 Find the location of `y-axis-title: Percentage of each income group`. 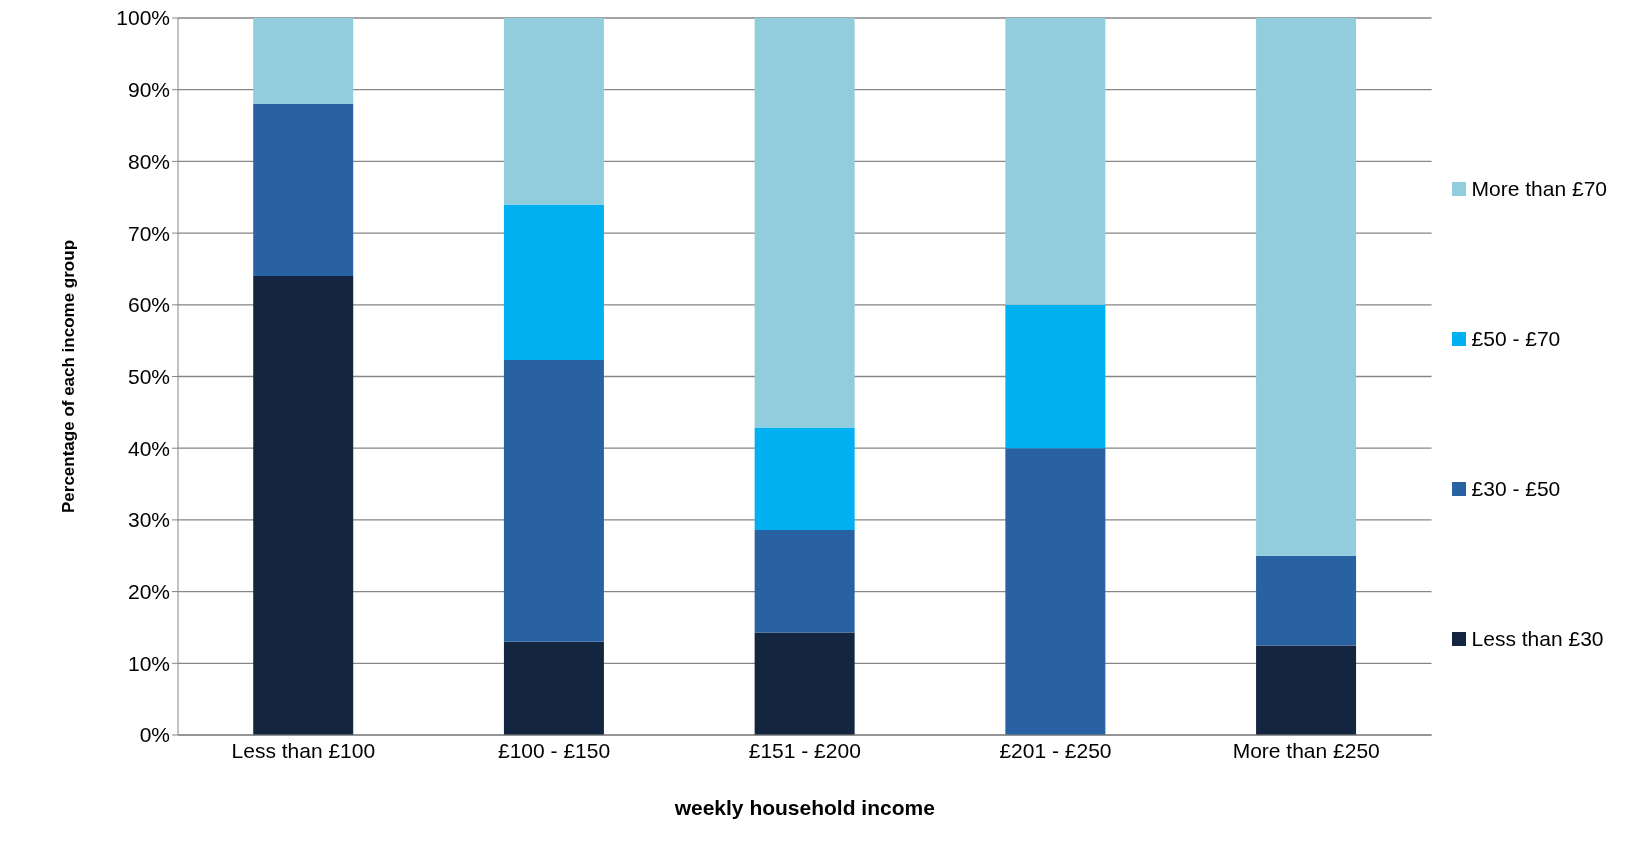

y-axis-title: Percentage of each income group is located at coordinates (69, 376).